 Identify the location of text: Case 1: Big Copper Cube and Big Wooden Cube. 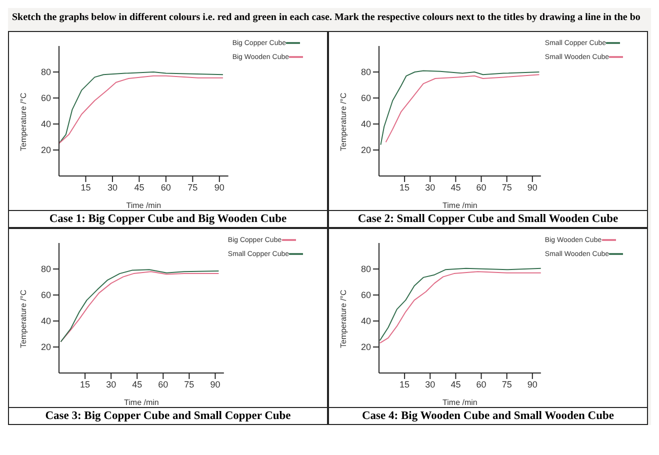
(168, 218).